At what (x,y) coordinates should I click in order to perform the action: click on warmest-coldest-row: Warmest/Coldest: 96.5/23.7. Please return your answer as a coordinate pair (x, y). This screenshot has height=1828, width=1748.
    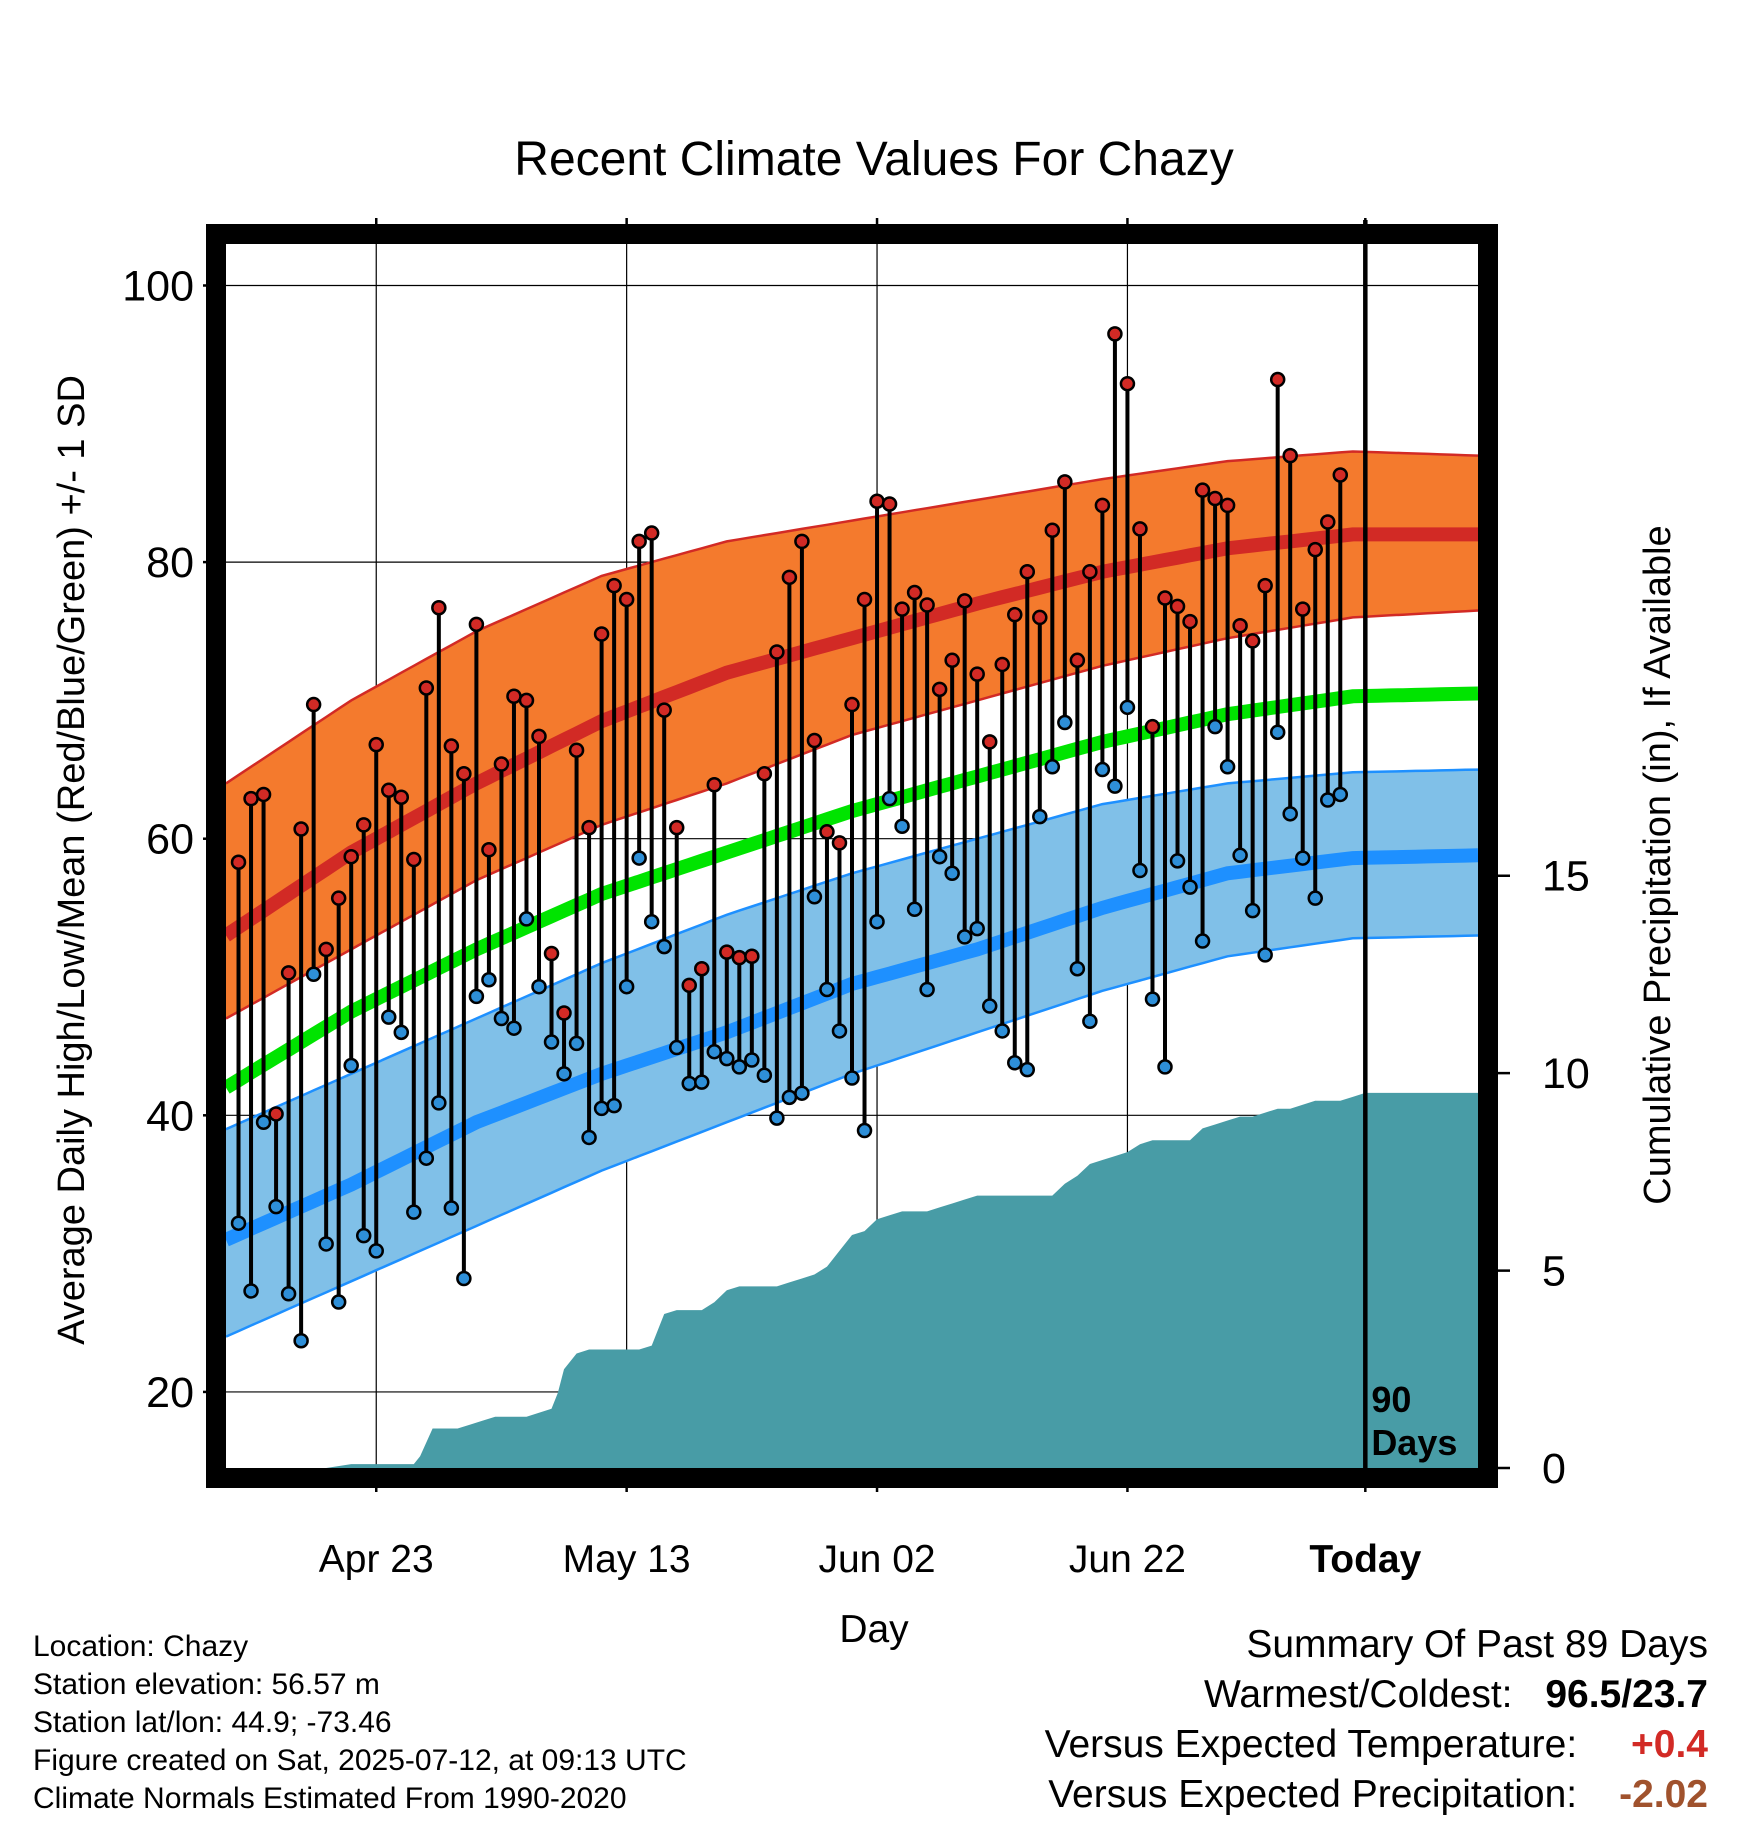
    Looking at the image, I should click on (1376, 1700).